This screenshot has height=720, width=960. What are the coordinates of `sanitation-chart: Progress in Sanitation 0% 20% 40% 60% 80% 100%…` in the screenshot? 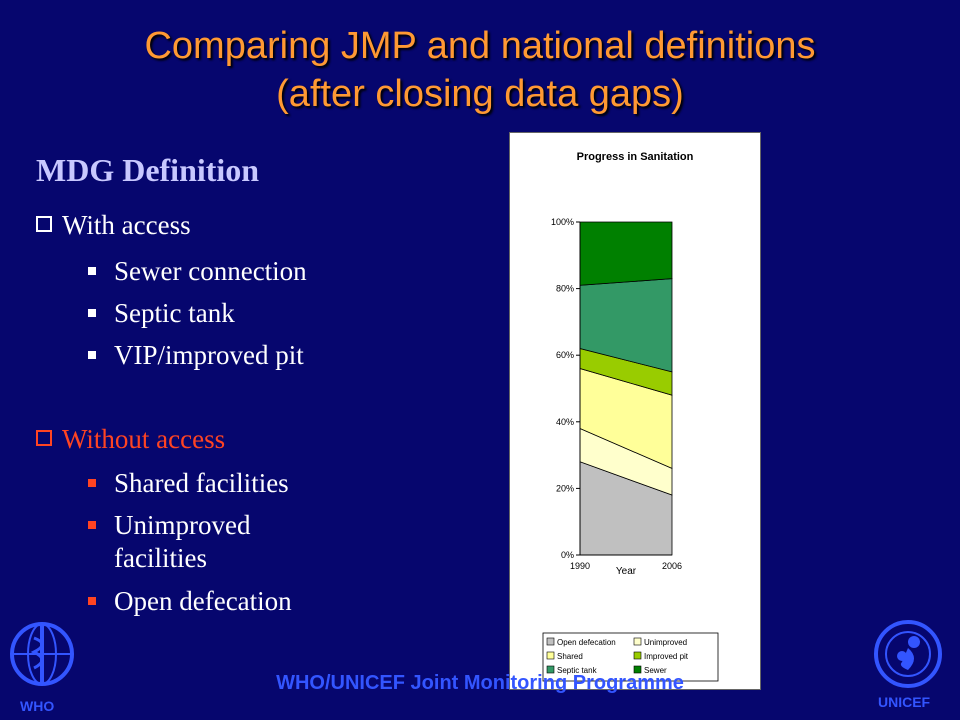 It's located at (630, 416).